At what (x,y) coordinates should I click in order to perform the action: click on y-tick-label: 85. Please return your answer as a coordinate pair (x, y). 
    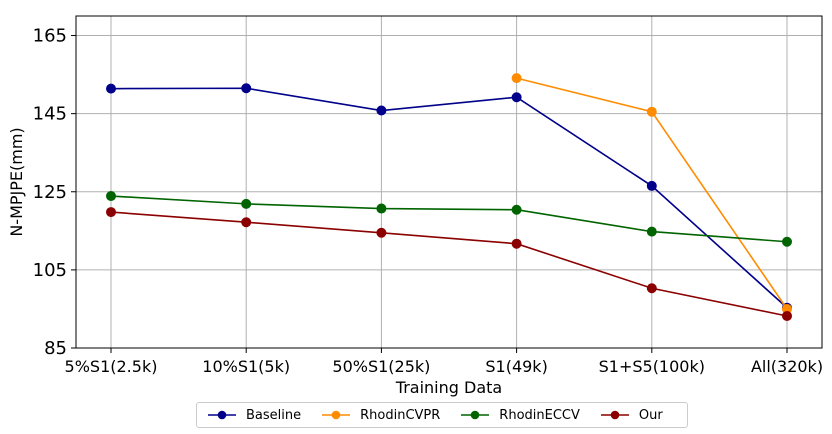
    Looking at the image, I should click on (55, 348).